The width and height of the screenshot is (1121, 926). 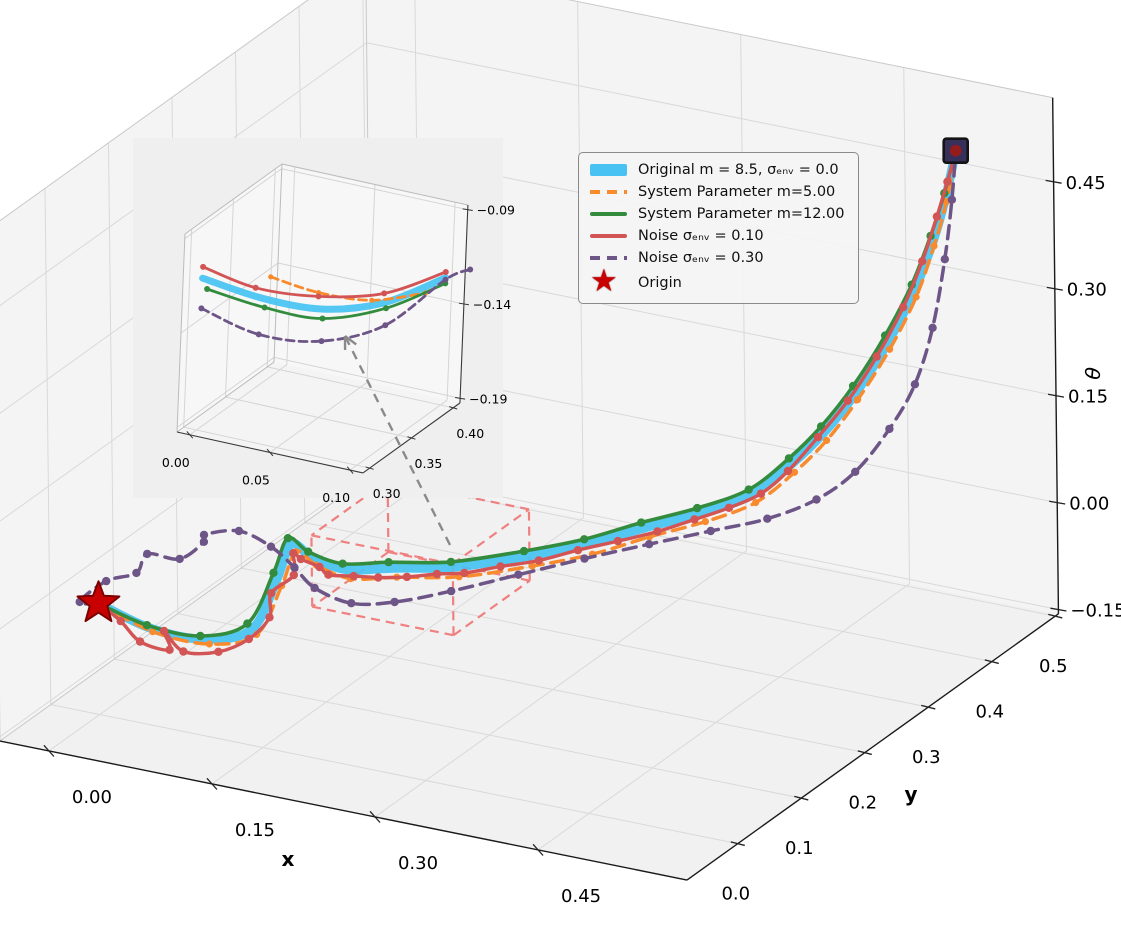 I want to click on legend-item: Original m = 8.5, σₑₙᵥ = 0.0, so click(x=717, y=170).